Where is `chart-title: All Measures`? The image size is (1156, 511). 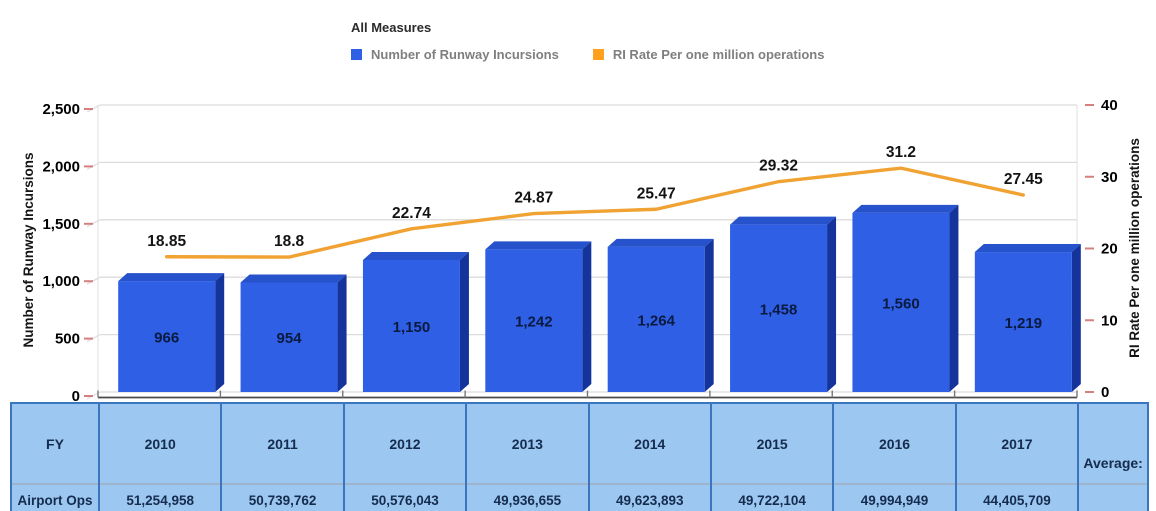
chart-title: All Measures is located at coordinates (391, 27).